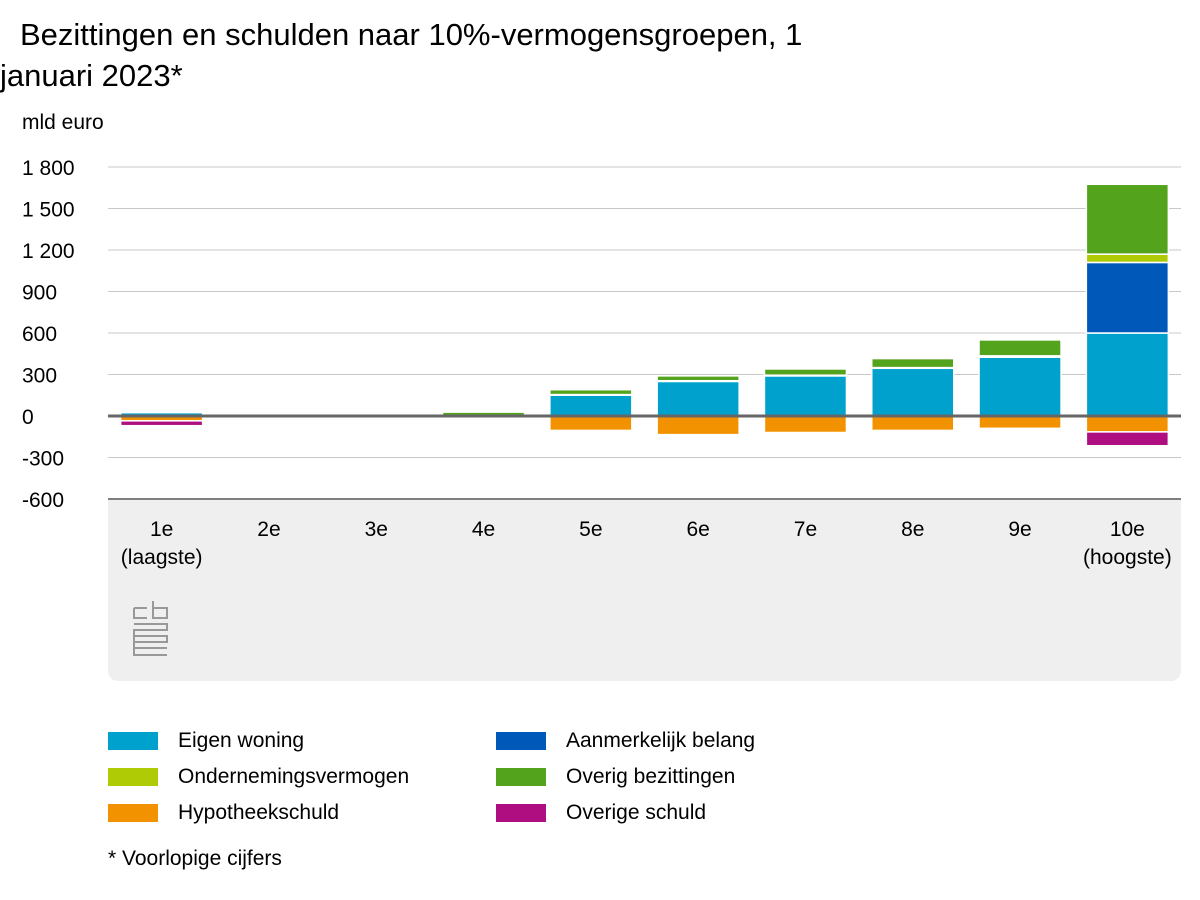  What do you see at coordinates (294, 776) in the screenshot?
I see `legend-label: Ondernemingsvermogen` at bounding box center [294, 776].